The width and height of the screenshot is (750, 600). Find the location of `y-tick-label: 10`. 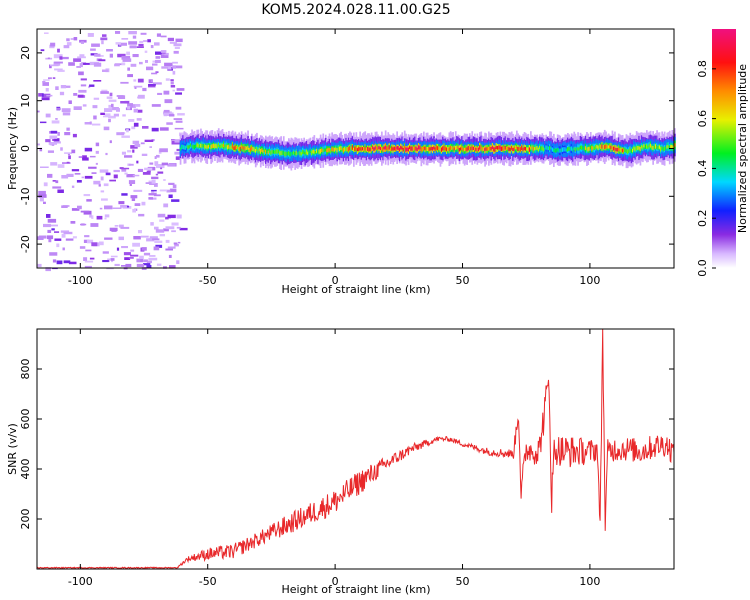

y-tick-label: 10 is located at coordinates (25, 101).